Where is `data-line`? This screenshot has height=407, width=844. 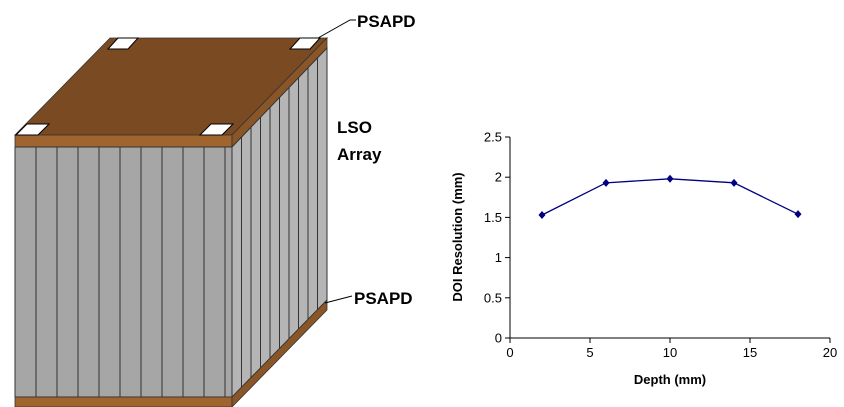 data-line is located at coordinates (670, 197).